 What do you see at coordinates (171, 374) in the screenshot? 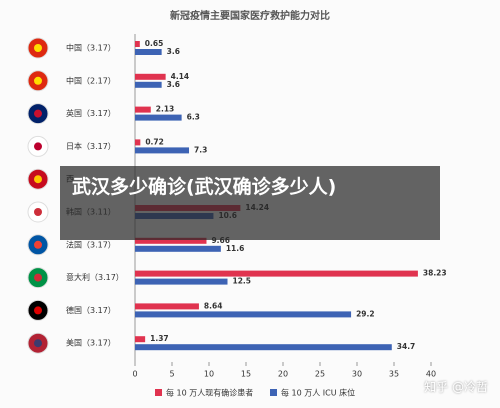
I see `x-tick-label: 5` at bounding box center [171, 374].